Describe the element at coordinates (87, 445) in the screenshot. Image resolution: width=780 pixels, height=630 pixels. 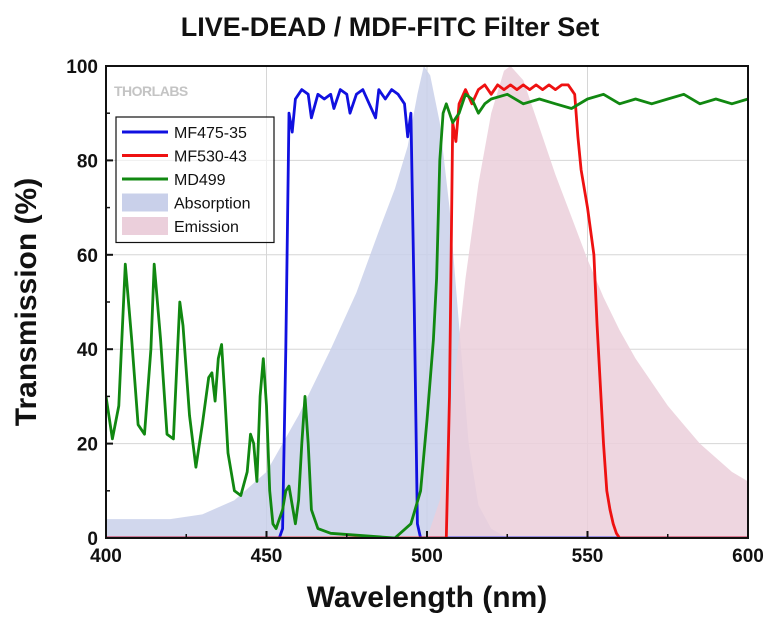
I see `y-tick-label: 20` at that location.